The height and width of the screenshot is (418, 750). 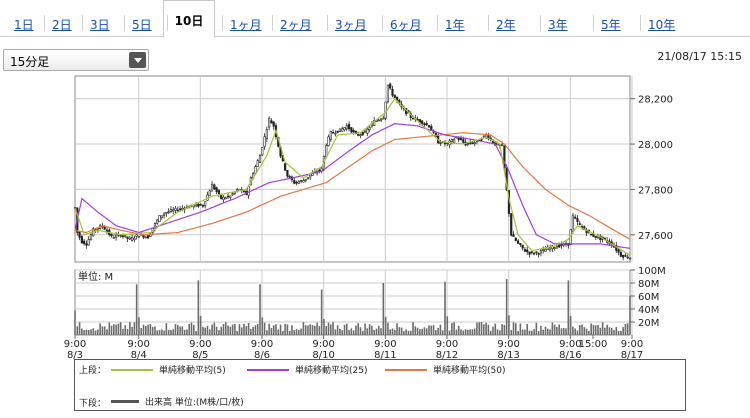 What do you see at coordinates (296, 25) in the screenshot?
I see `tab-2ヶ月: 2ヶ月` at bounding box center [296, 25].